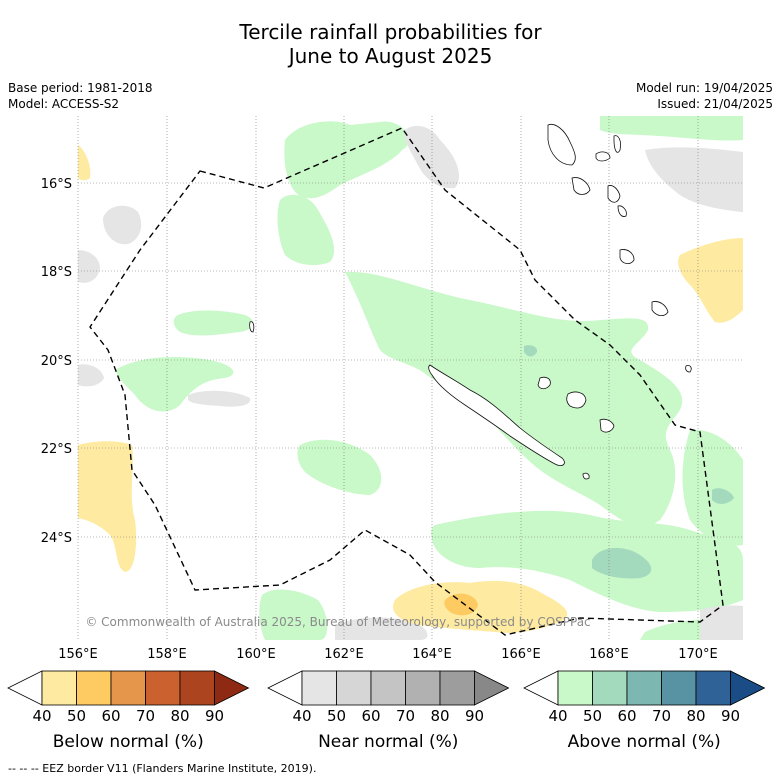 The image size is (781, 781). What do you see at coordinates (704, 88) in the screenshot?
I see `model-run-label: Model run: 19/04/2025` at bounding box center [704, 88].